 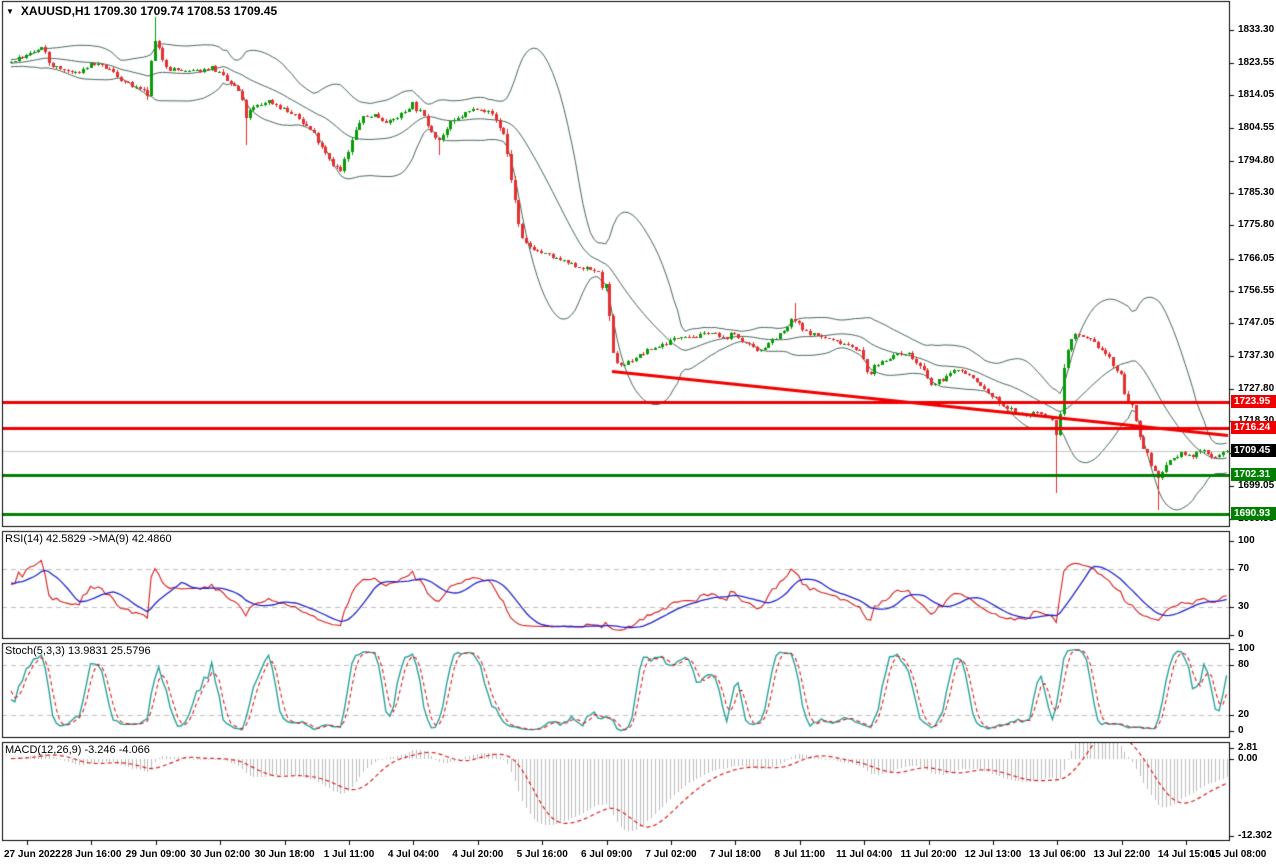 What do you see at coordinates (1256, 355) in the screenshot?
I see `price-tick-label: 1737.30` at bounding box center [1256, 355].